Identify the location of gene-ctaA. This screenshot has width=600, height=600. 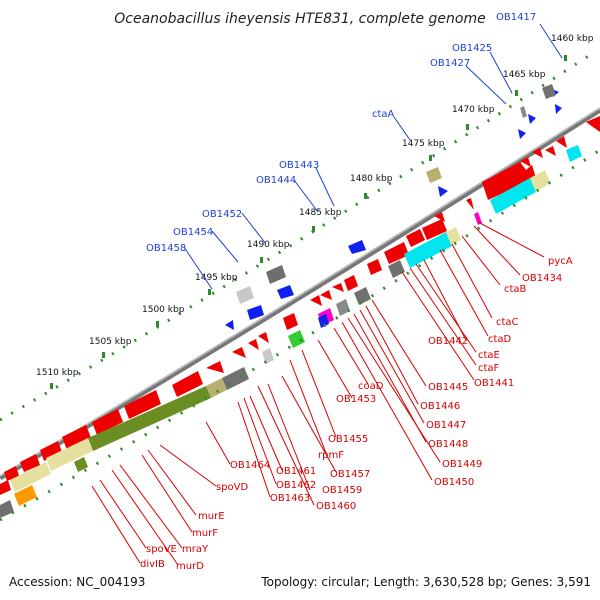
(522, 134).